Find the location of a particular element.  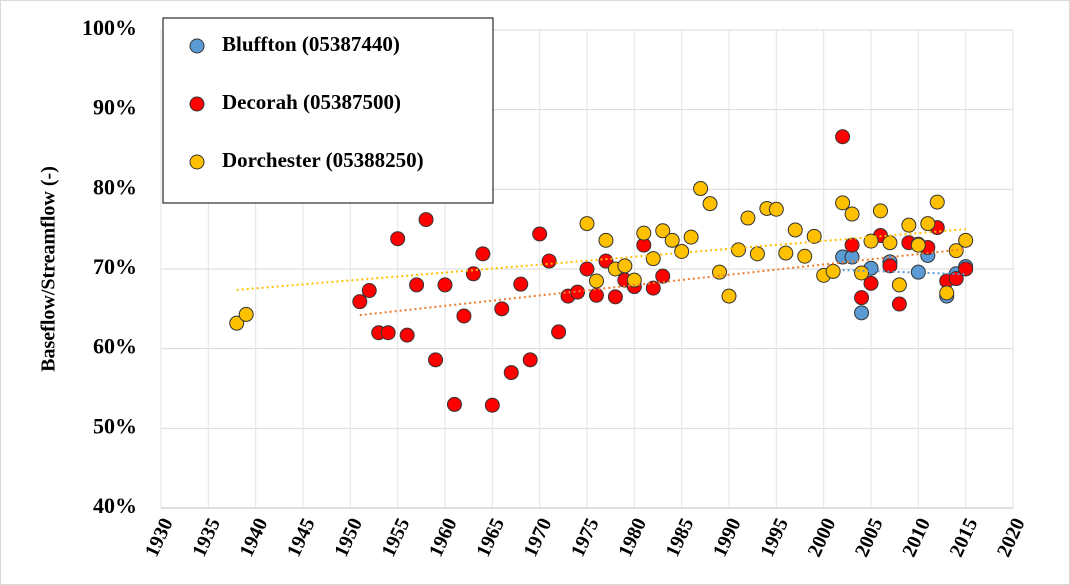

legend-label: Bluffton (05387440) is located at coordinates (311, 44).